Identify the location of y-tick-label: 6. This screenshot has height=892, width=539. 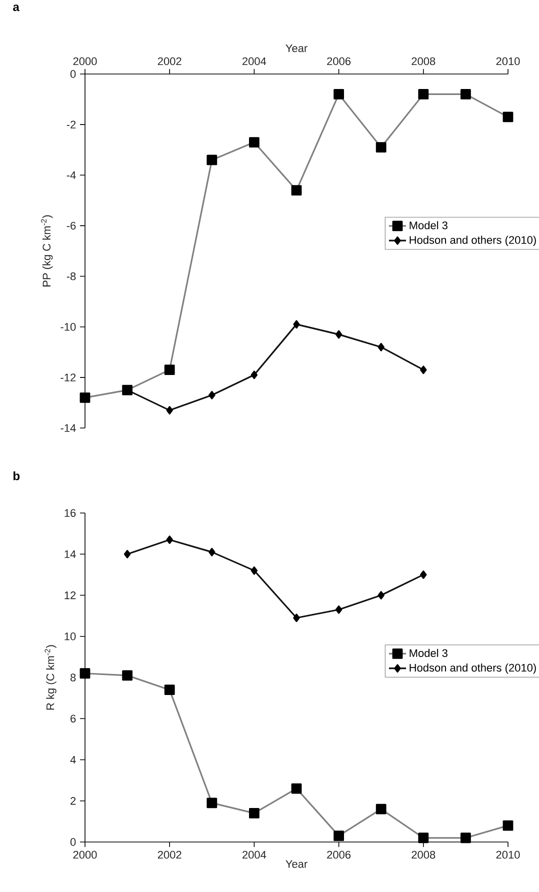
(73, 718).